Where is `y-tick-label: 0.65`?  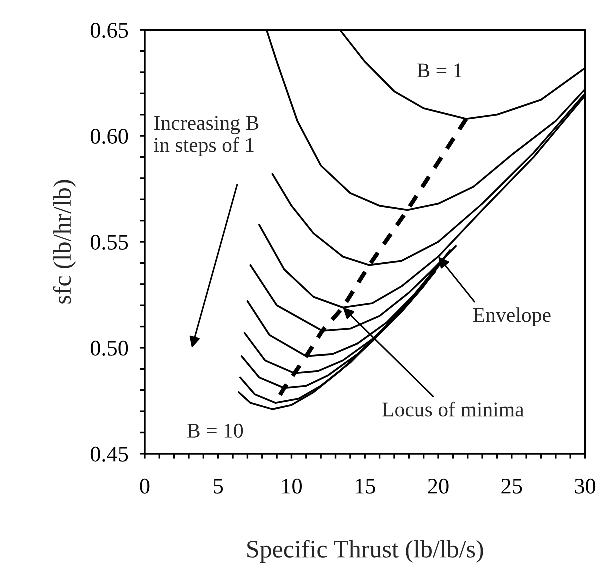
y-tick-label: 0.65 is located at coordinates (109, 30).